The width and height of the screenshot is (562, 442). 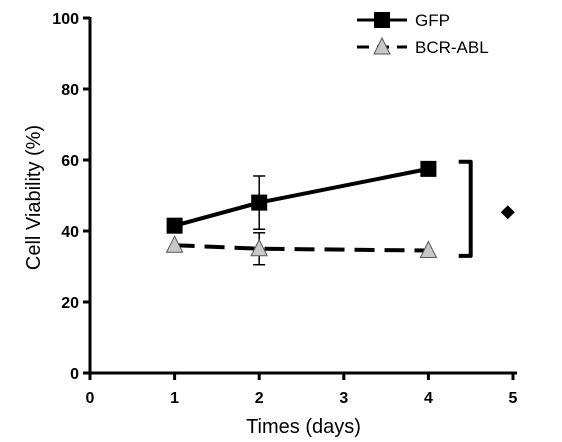 What do you see at coordinates (403, 20) in the screenshot?
I see `legend-entry-gfp: GFP` at bounding box center [403, 20].